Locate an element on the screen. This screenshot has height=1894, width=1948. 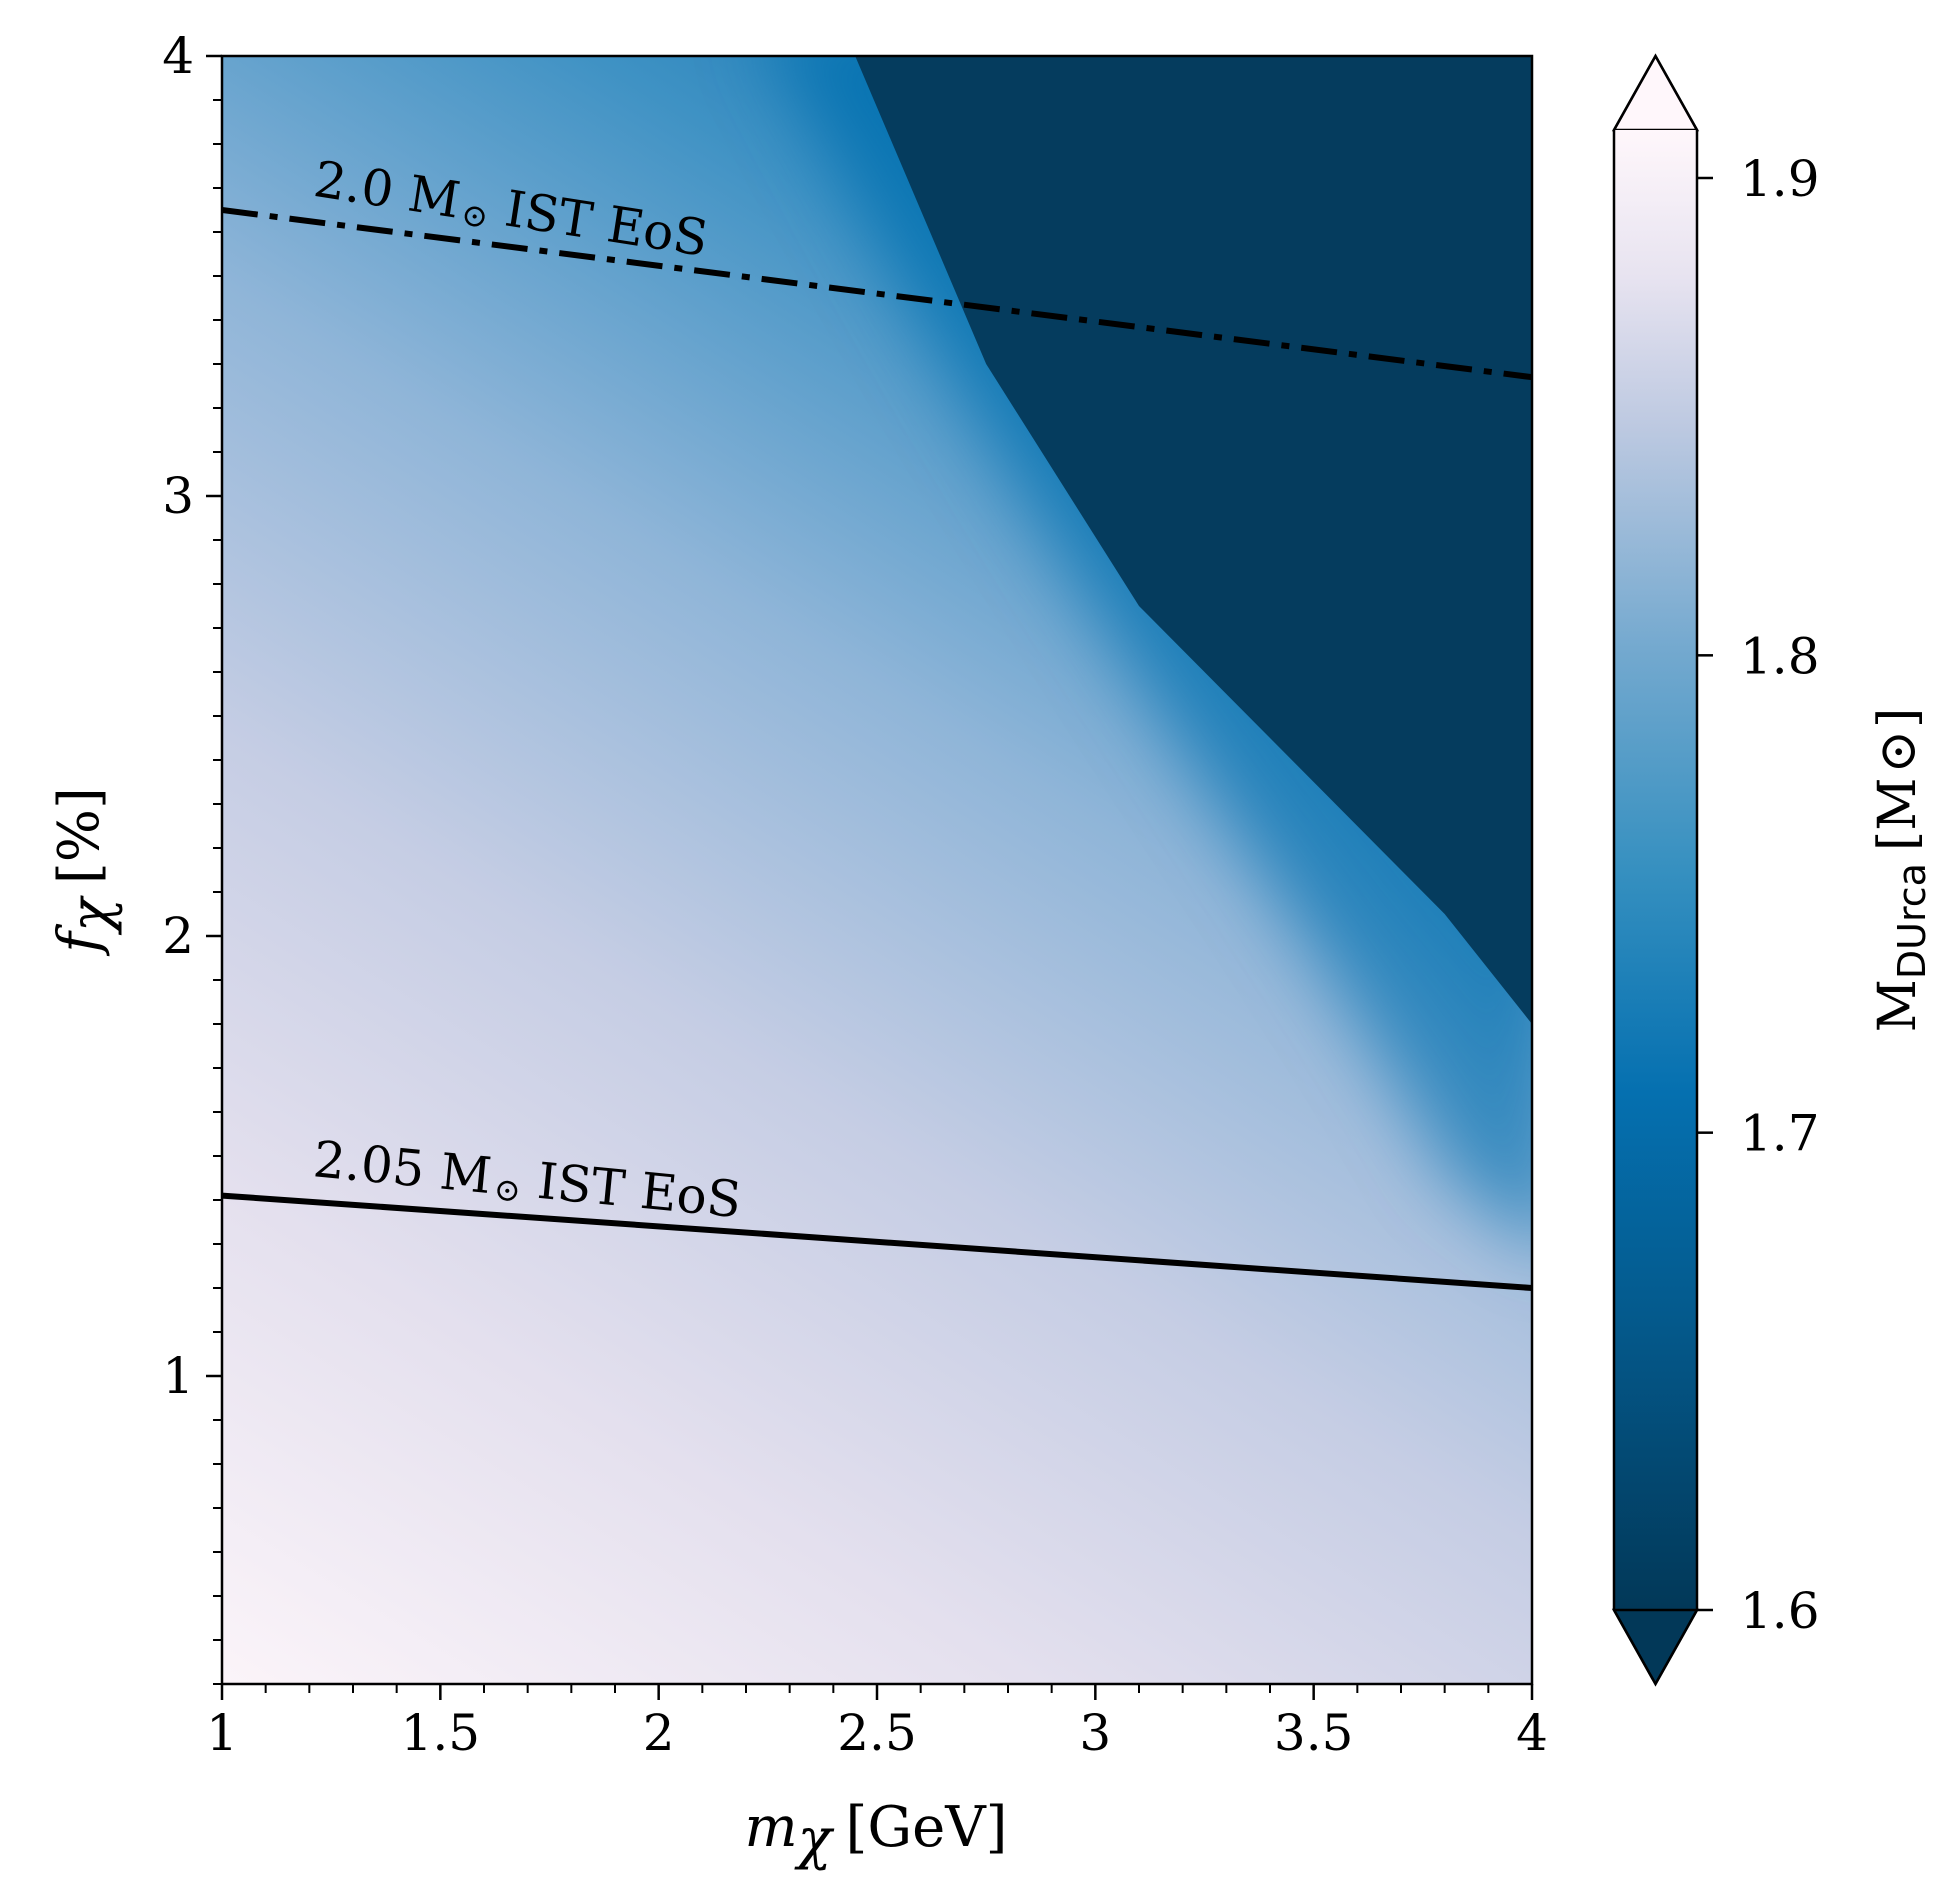
y-tick-label: 2 is located at coordinates (178, 936).